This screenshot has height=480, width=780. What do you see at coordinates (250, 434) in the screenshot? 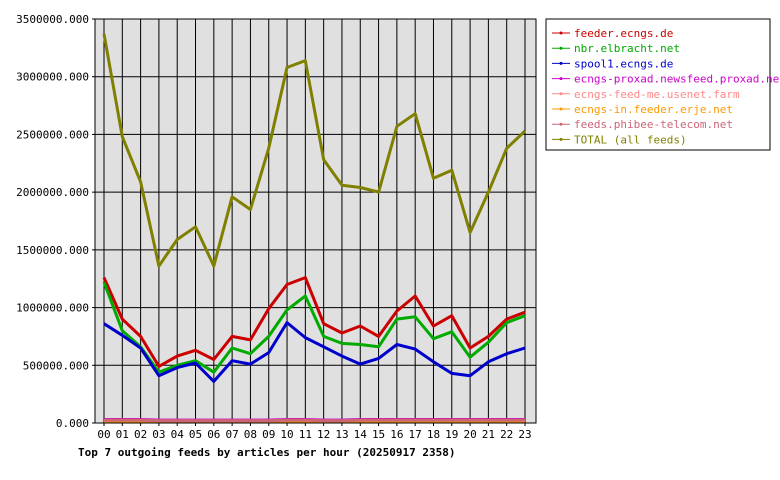
I see `x-tick-label: 08` at bounding box center [250, 434].